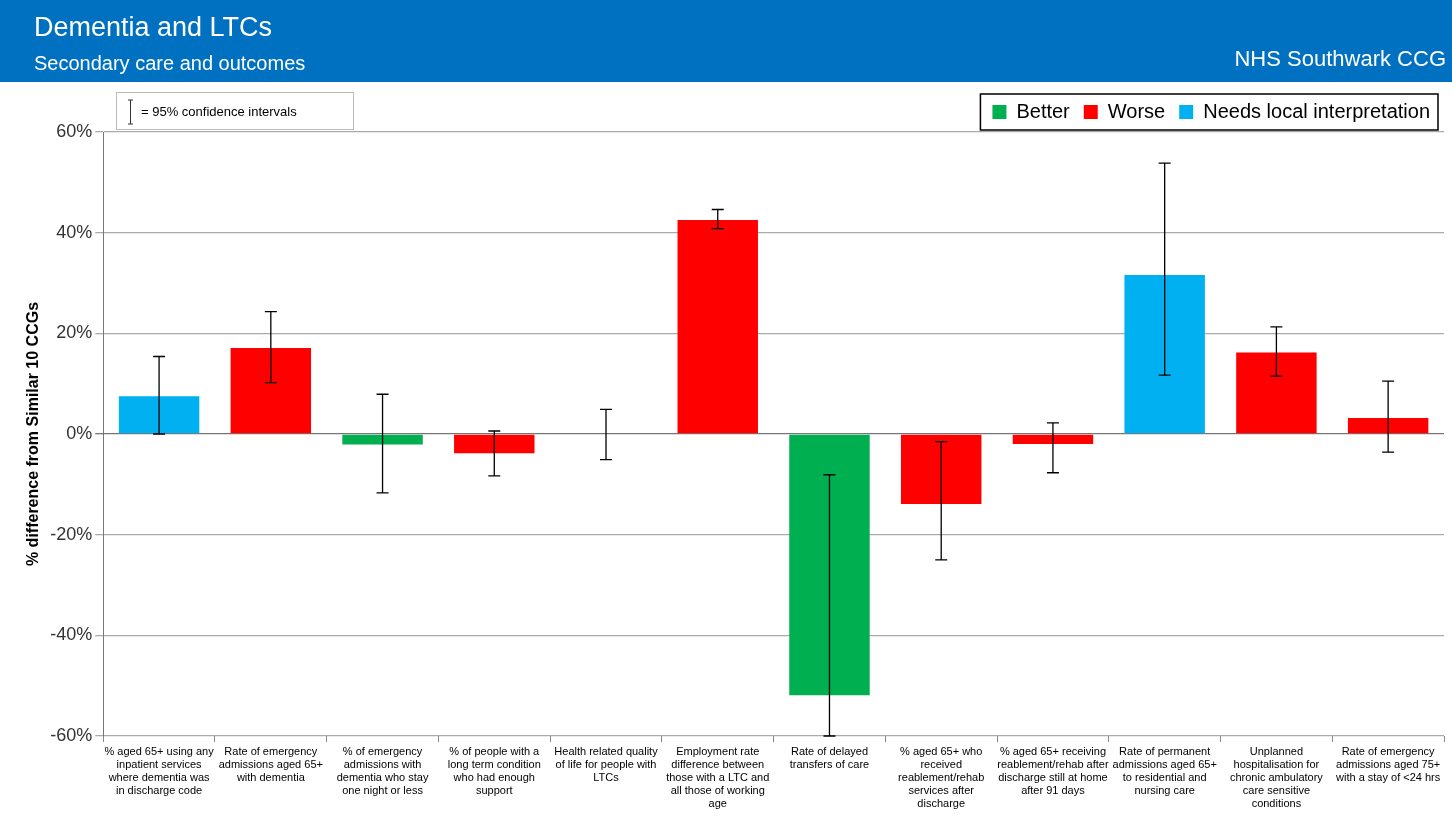  Describe the element at coordinates (1388, 764) in the screenshot. I see `x-tick-label: Rate of emergency admissions aged 75+ with a stay of <24 hrs` at that location.